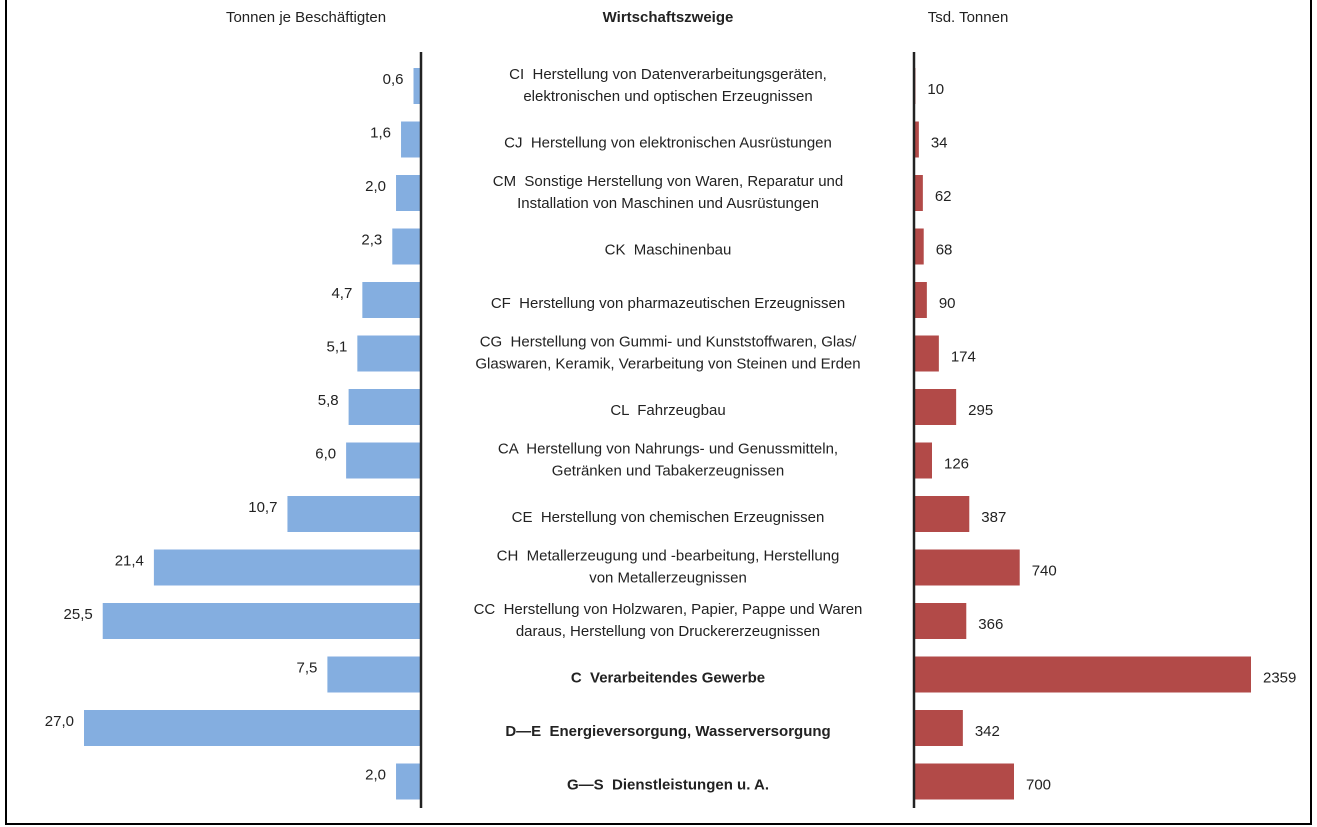 This screenshot has width=1317, height=827. What do you see at coordinates (944, 249) in the screenshot?
I see `value-label: 68` at bounding box center [944, 249].